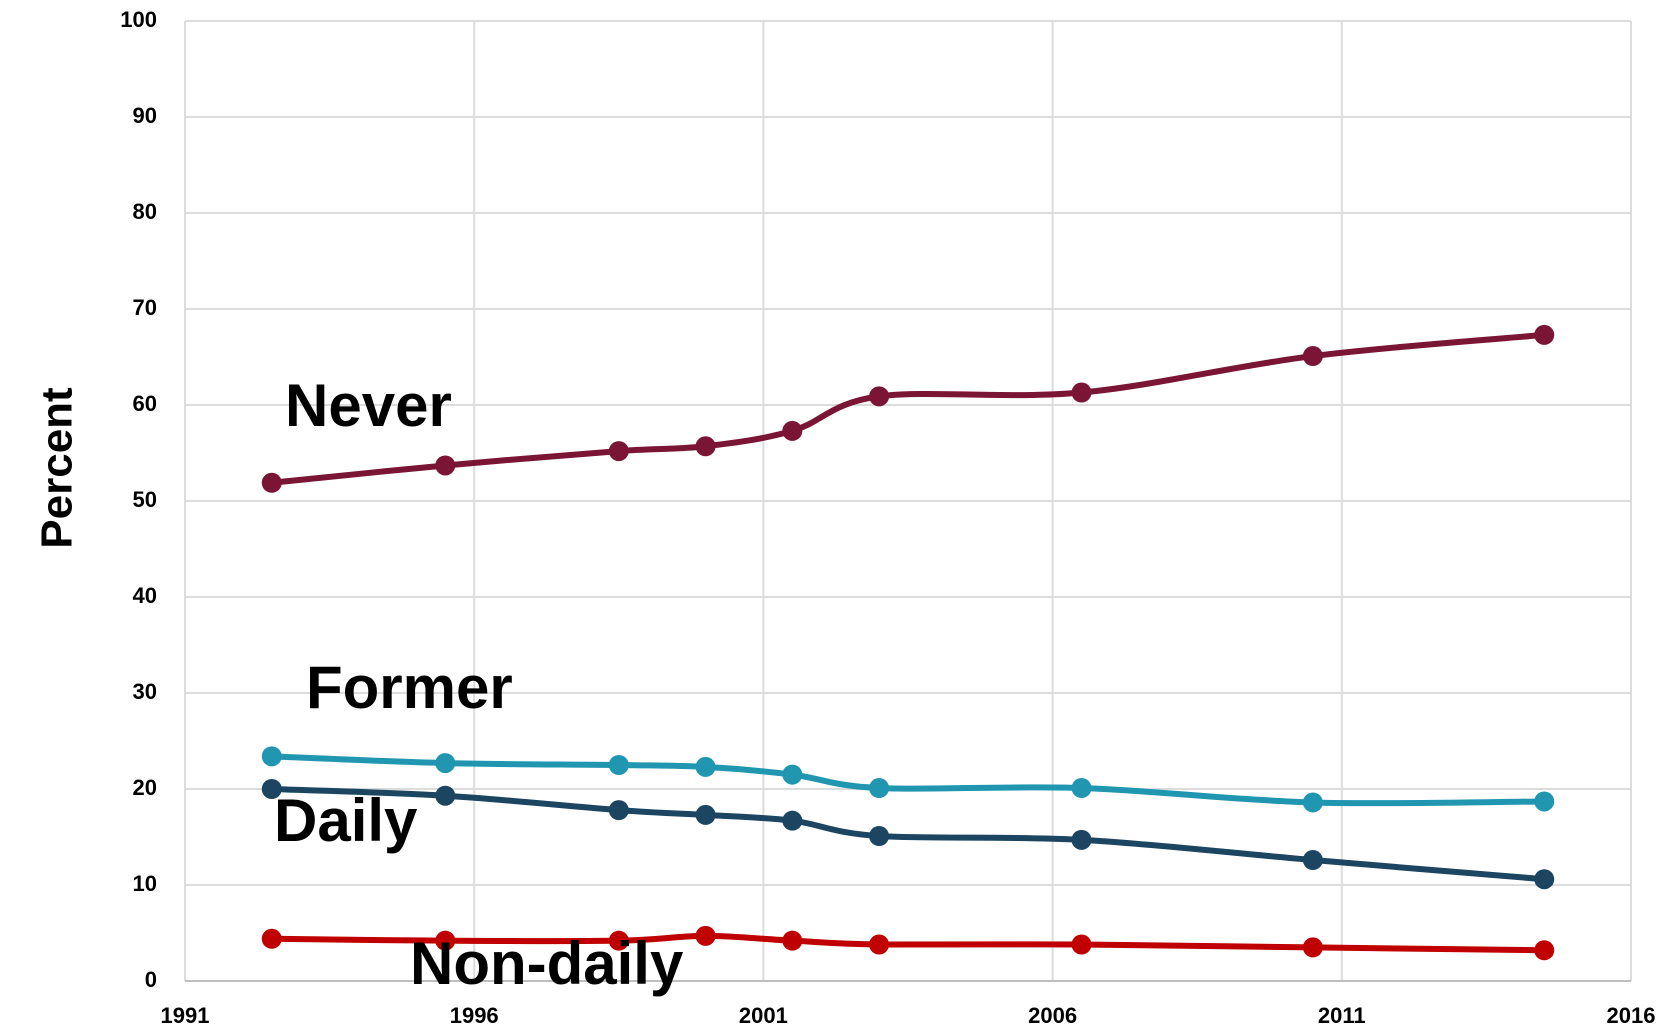 This screenshot has width=1668, height=1034. What do you see at coordinates (145, 499) in the screenshot?
I see `y-tick-label: 50` at bounding box center [145, 499].